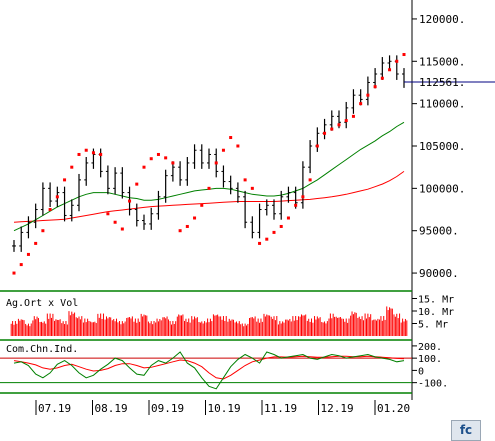 The width and height of the screenshot is (495, 441). What do you see at coordinates (209, 196) in the screenshot?
I see `moving-average-red-line` at bounding box center [209, 196].